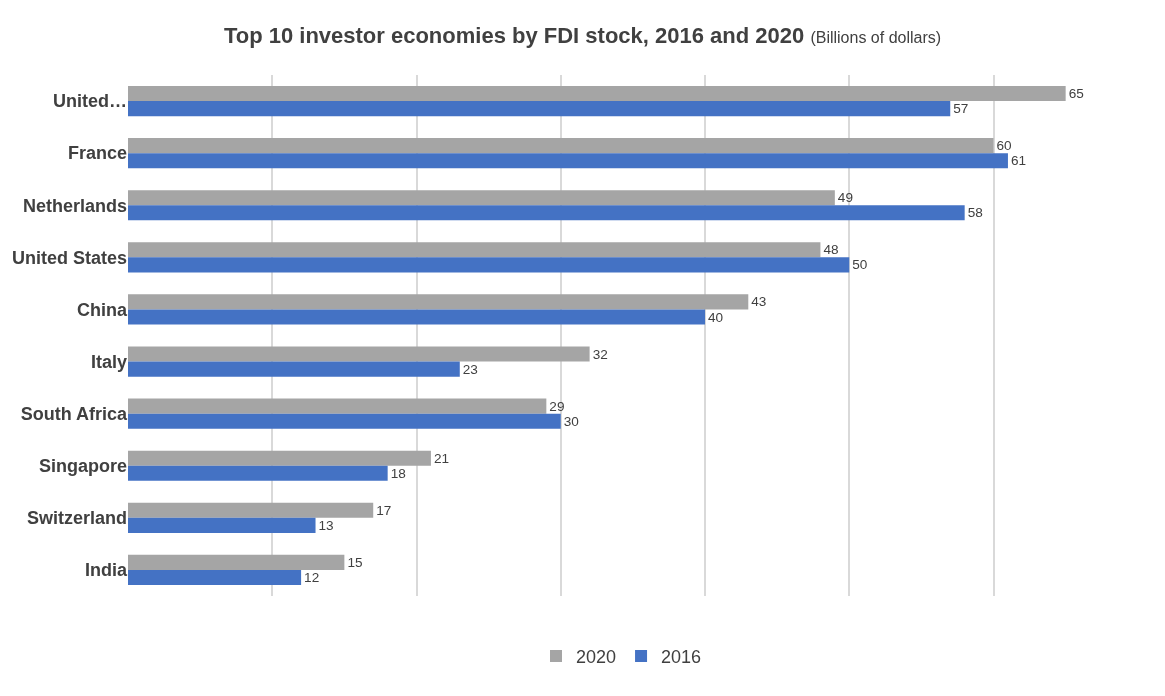  Describe the element at coordinates (860, 265) in the screenshot. I see `data-label: 50` at that location.